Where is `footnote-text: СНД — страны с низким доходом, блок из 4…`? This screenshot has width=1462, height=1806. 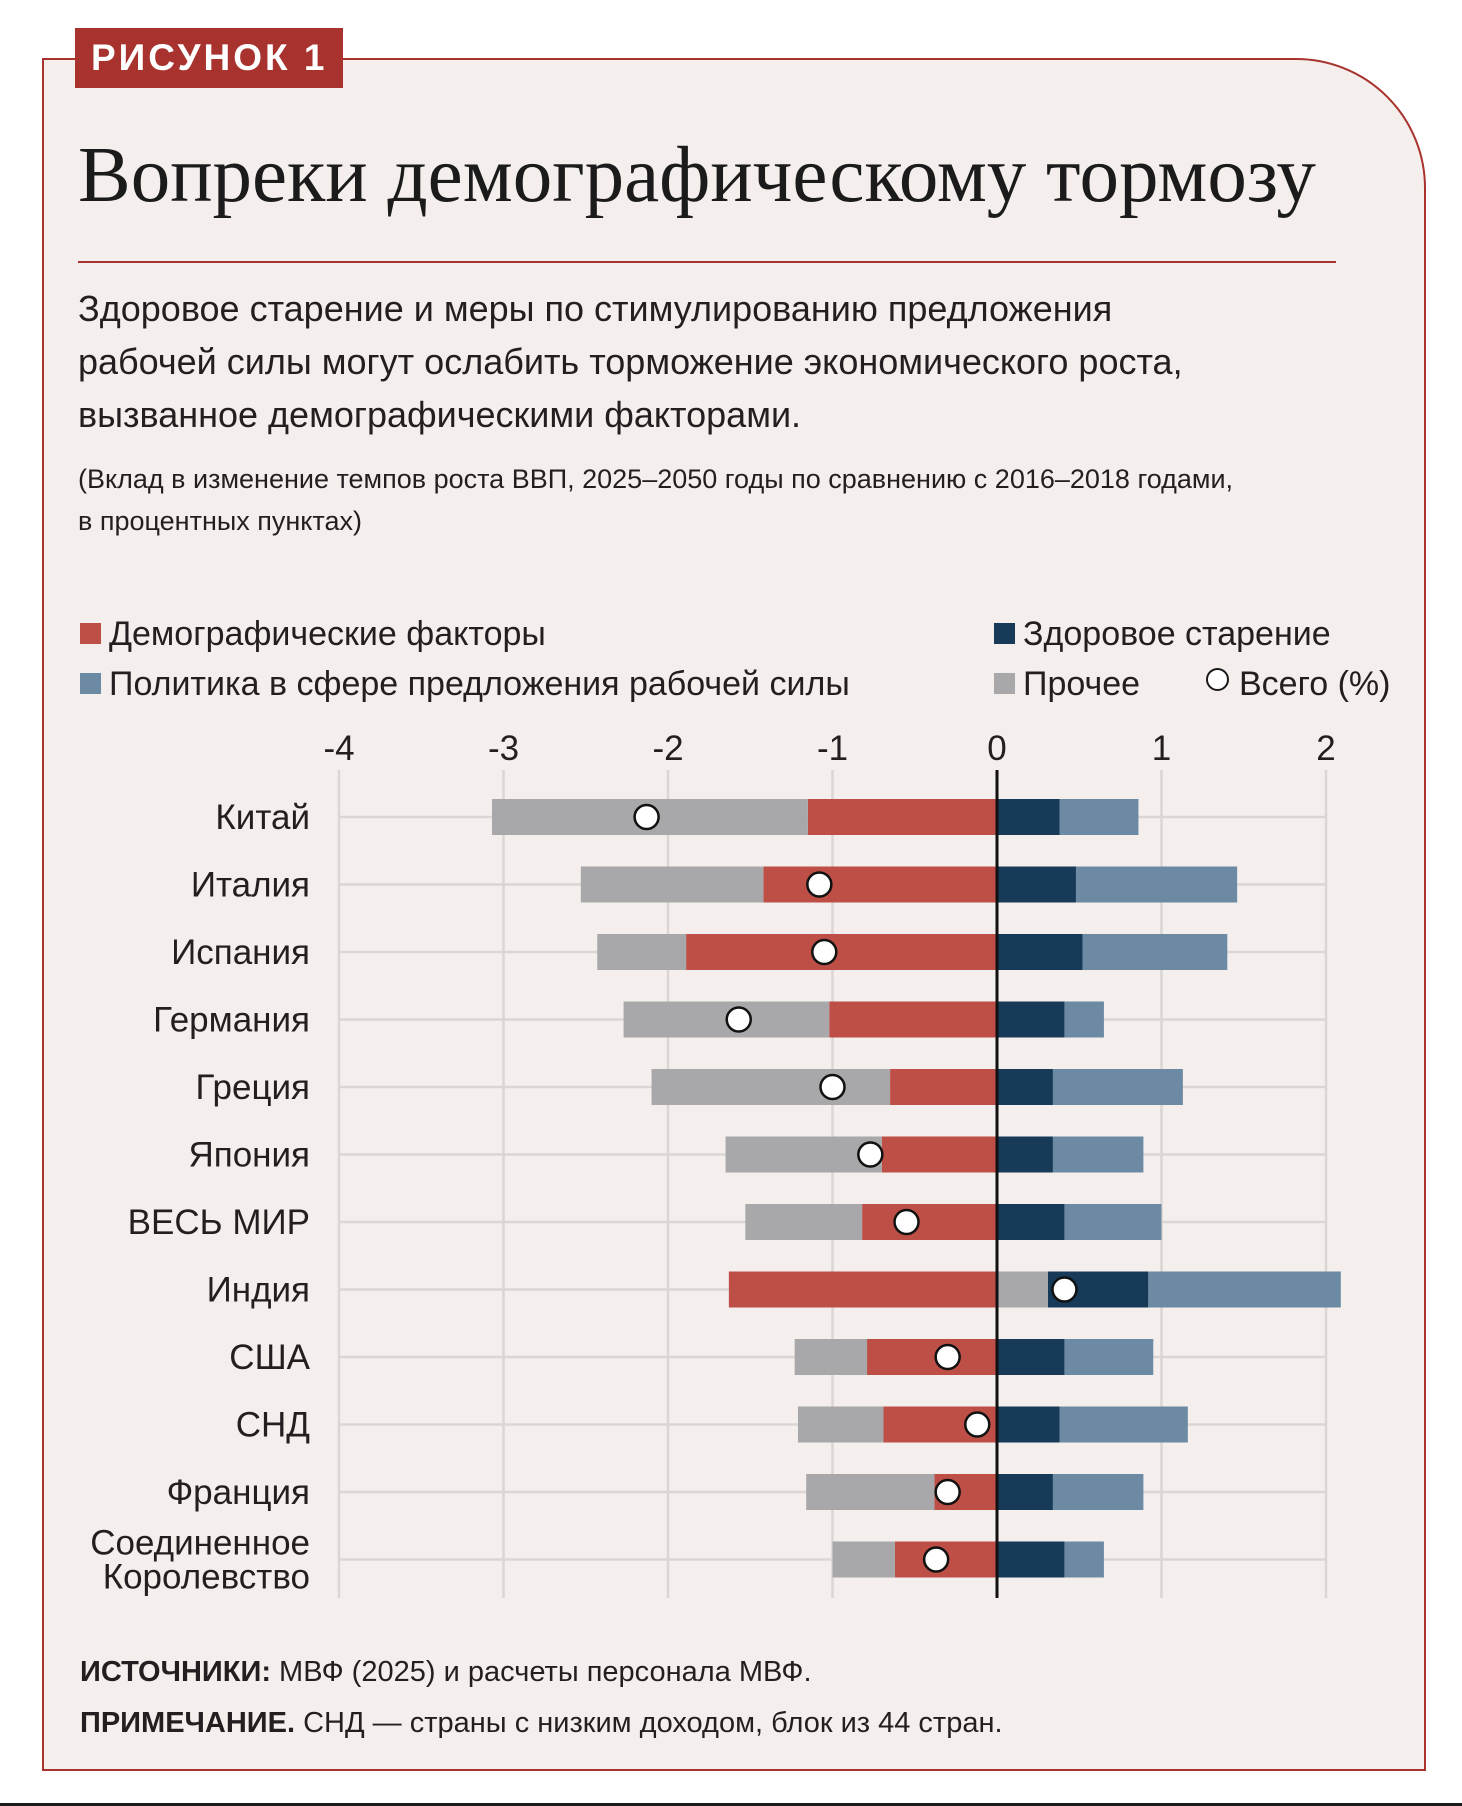
footnote-text: СНД — страны с низким доходом, блок из 4… is located at coordinates (649, 1723).